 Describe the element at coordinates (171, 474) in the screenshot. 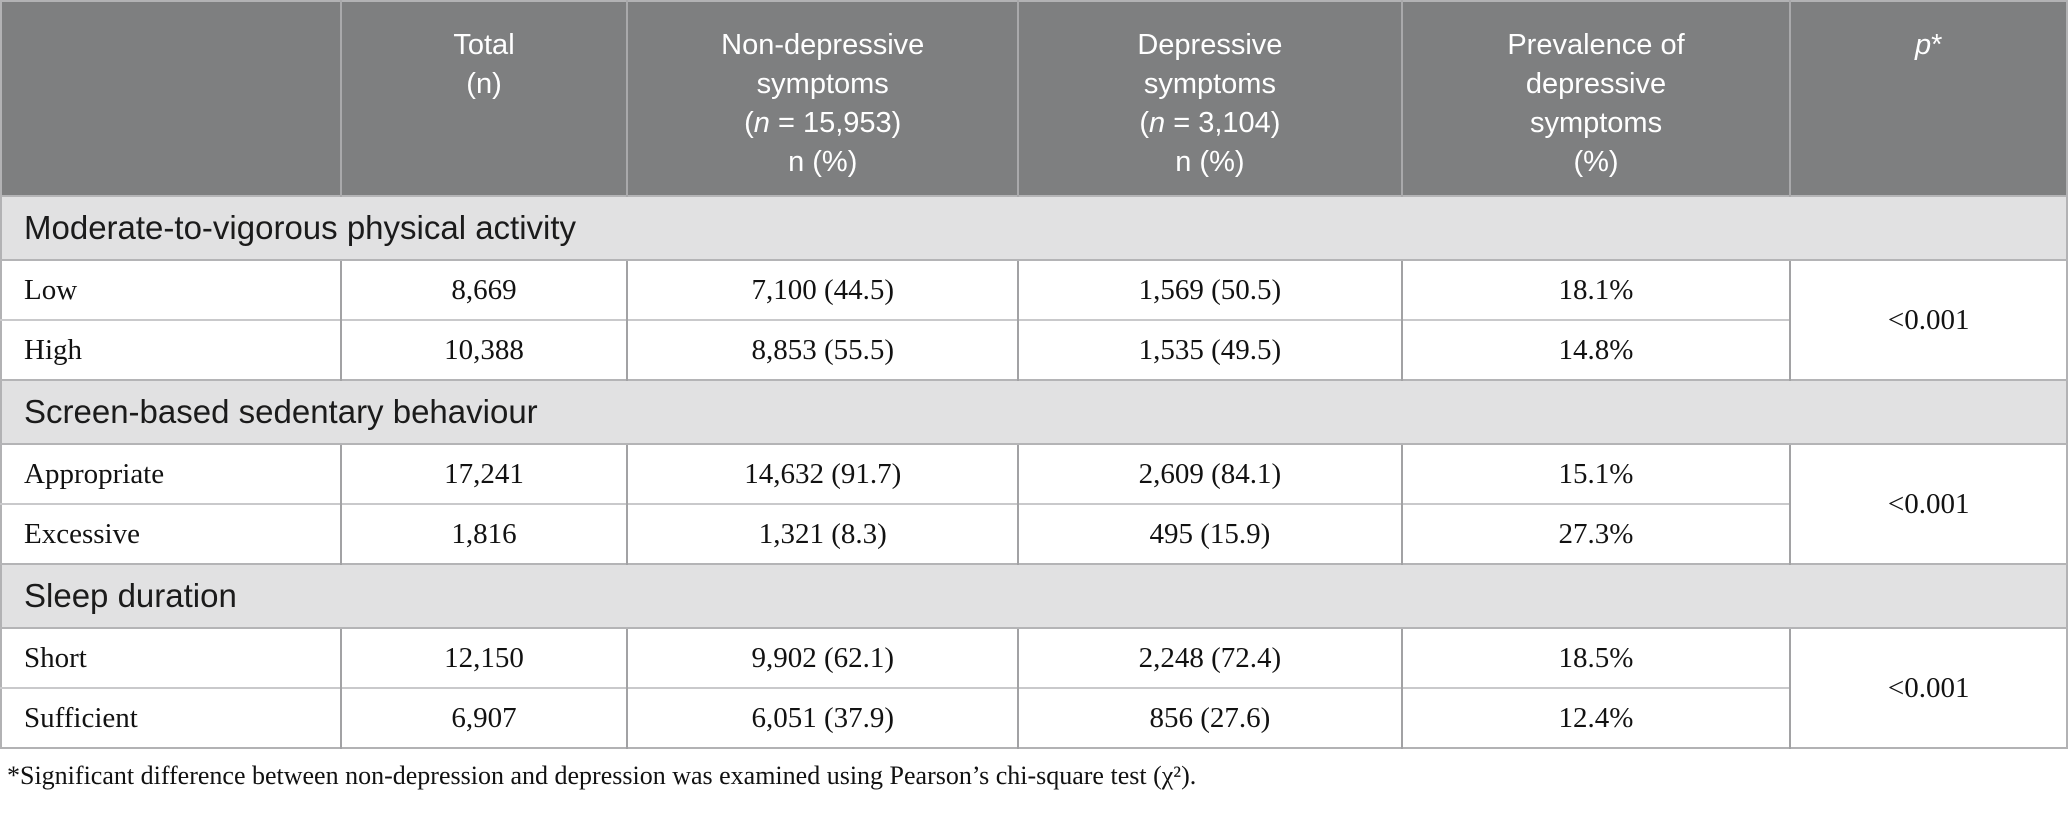

I see `cell-label: Appropriate` at that location.